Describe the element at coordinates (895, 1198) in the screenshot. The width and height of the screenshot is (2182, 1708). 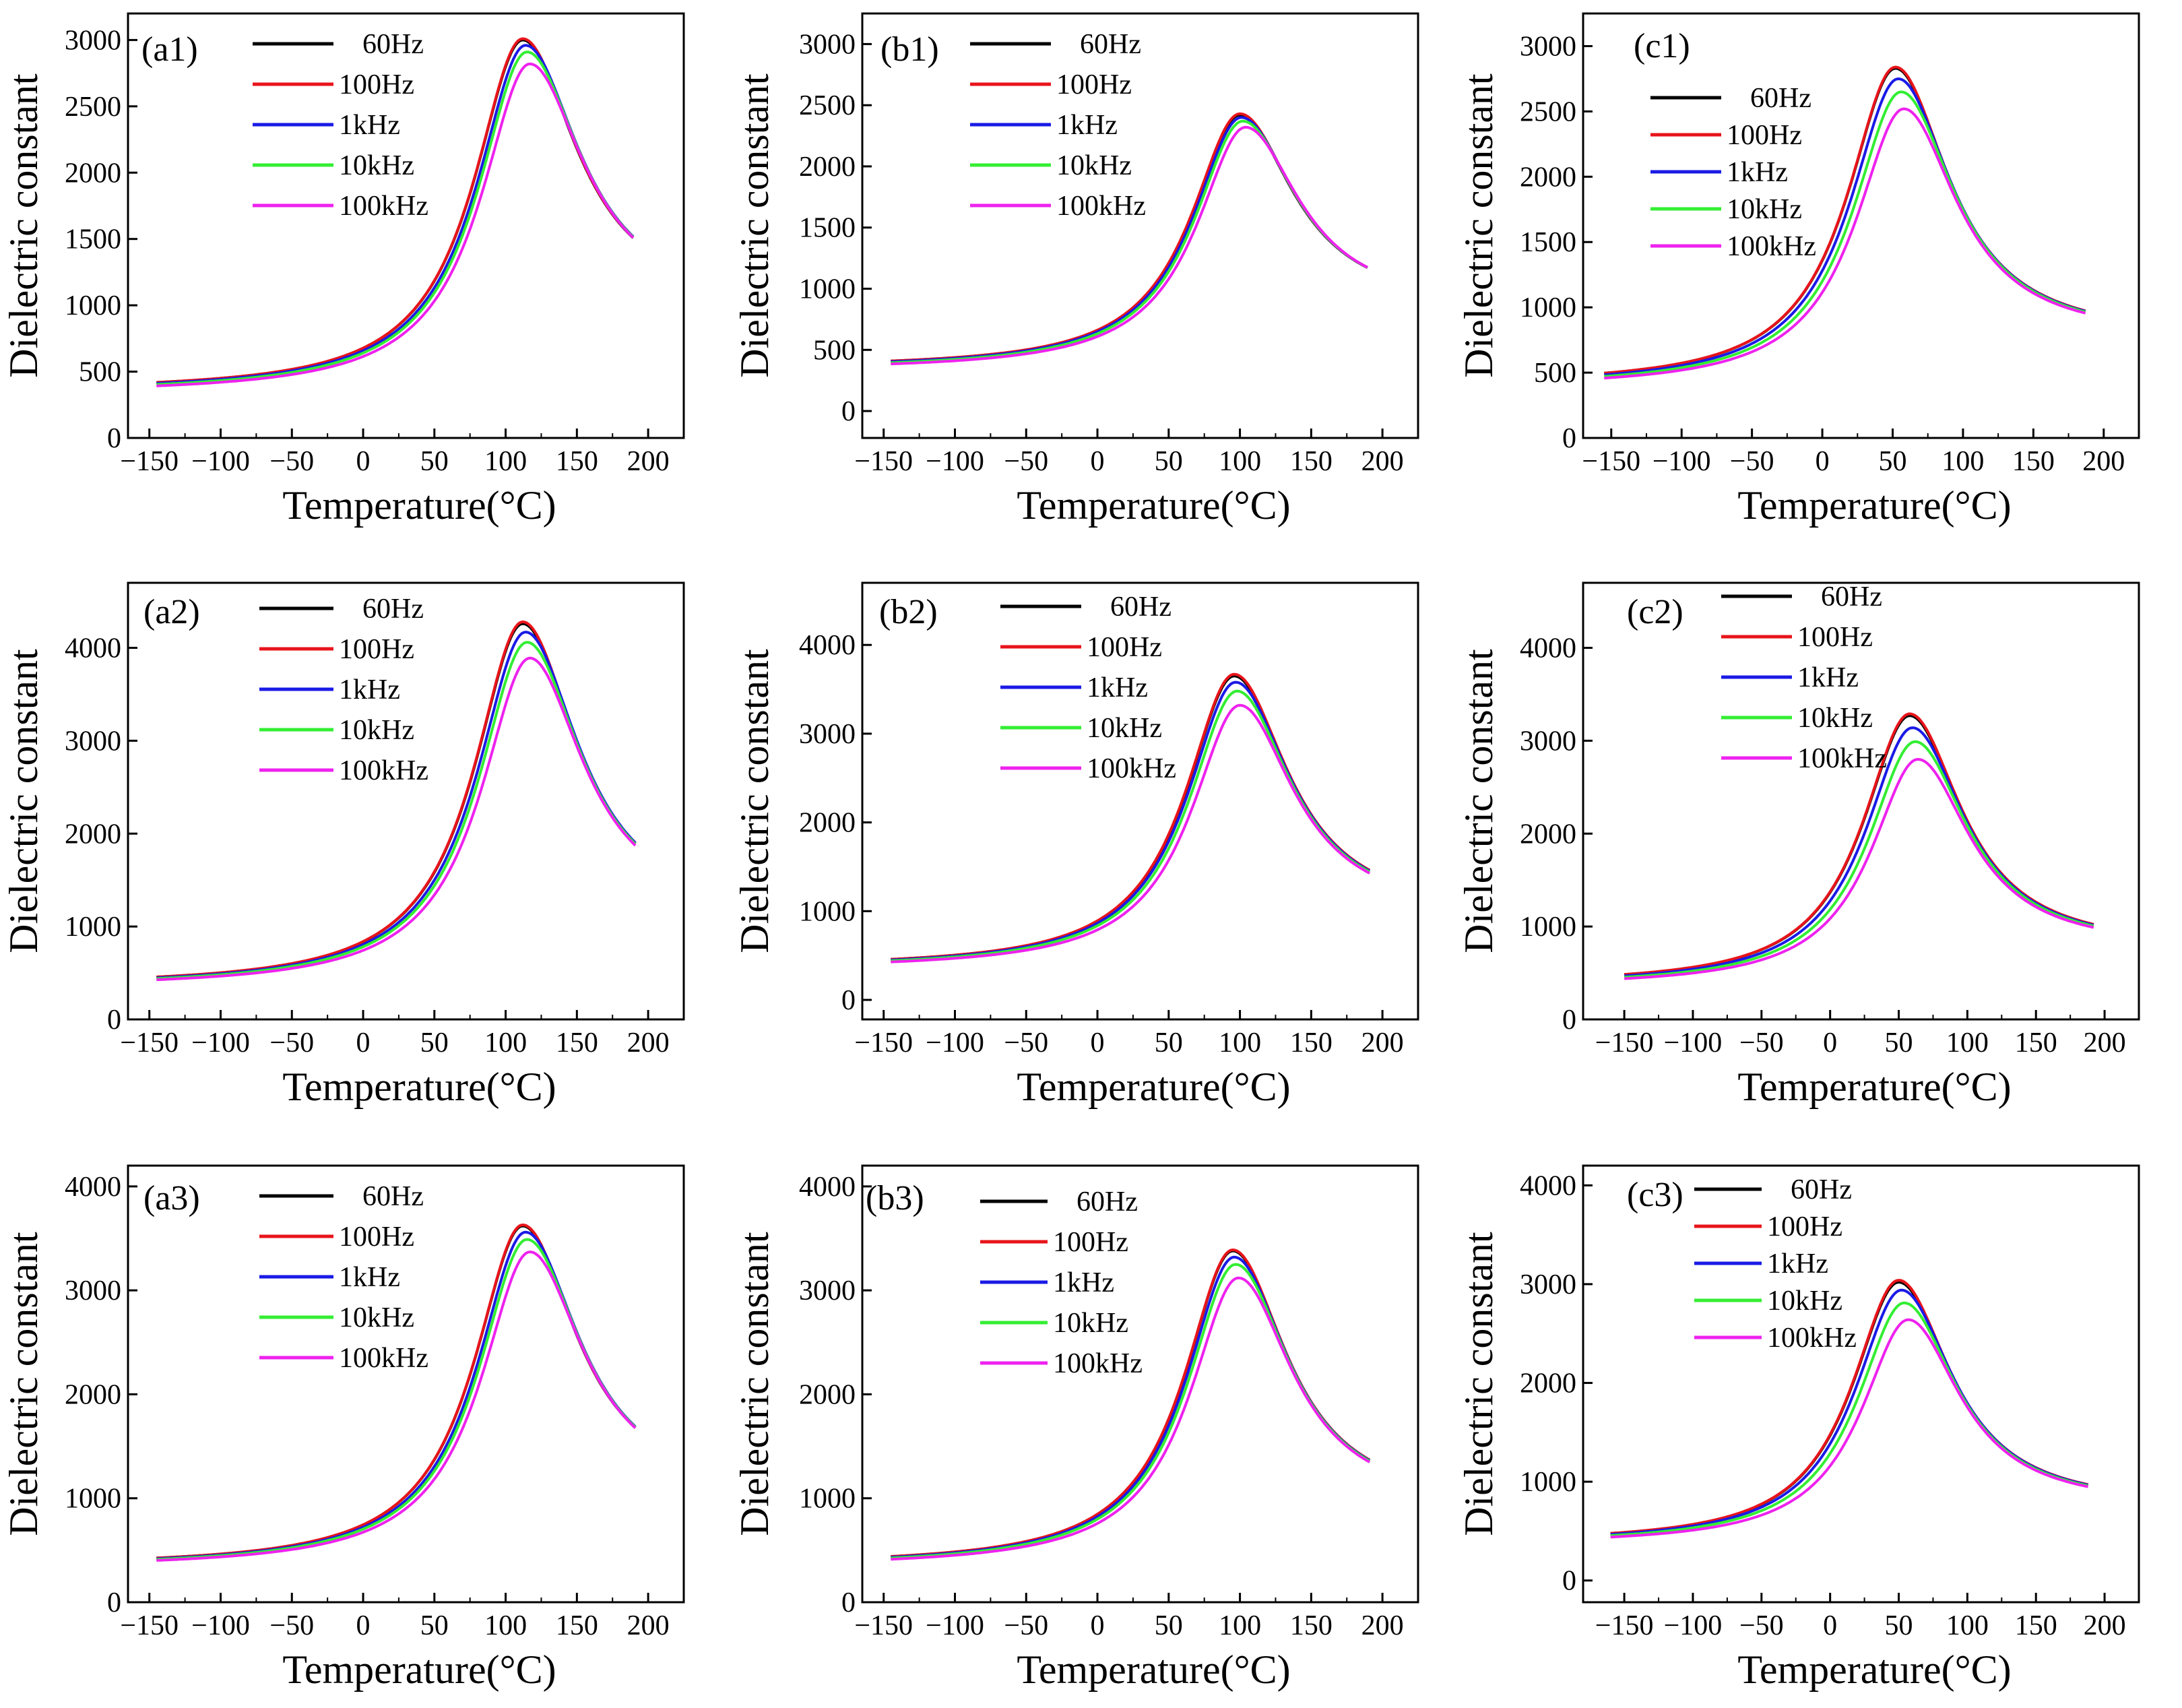
I see `panel-label: (b3)` at that location.